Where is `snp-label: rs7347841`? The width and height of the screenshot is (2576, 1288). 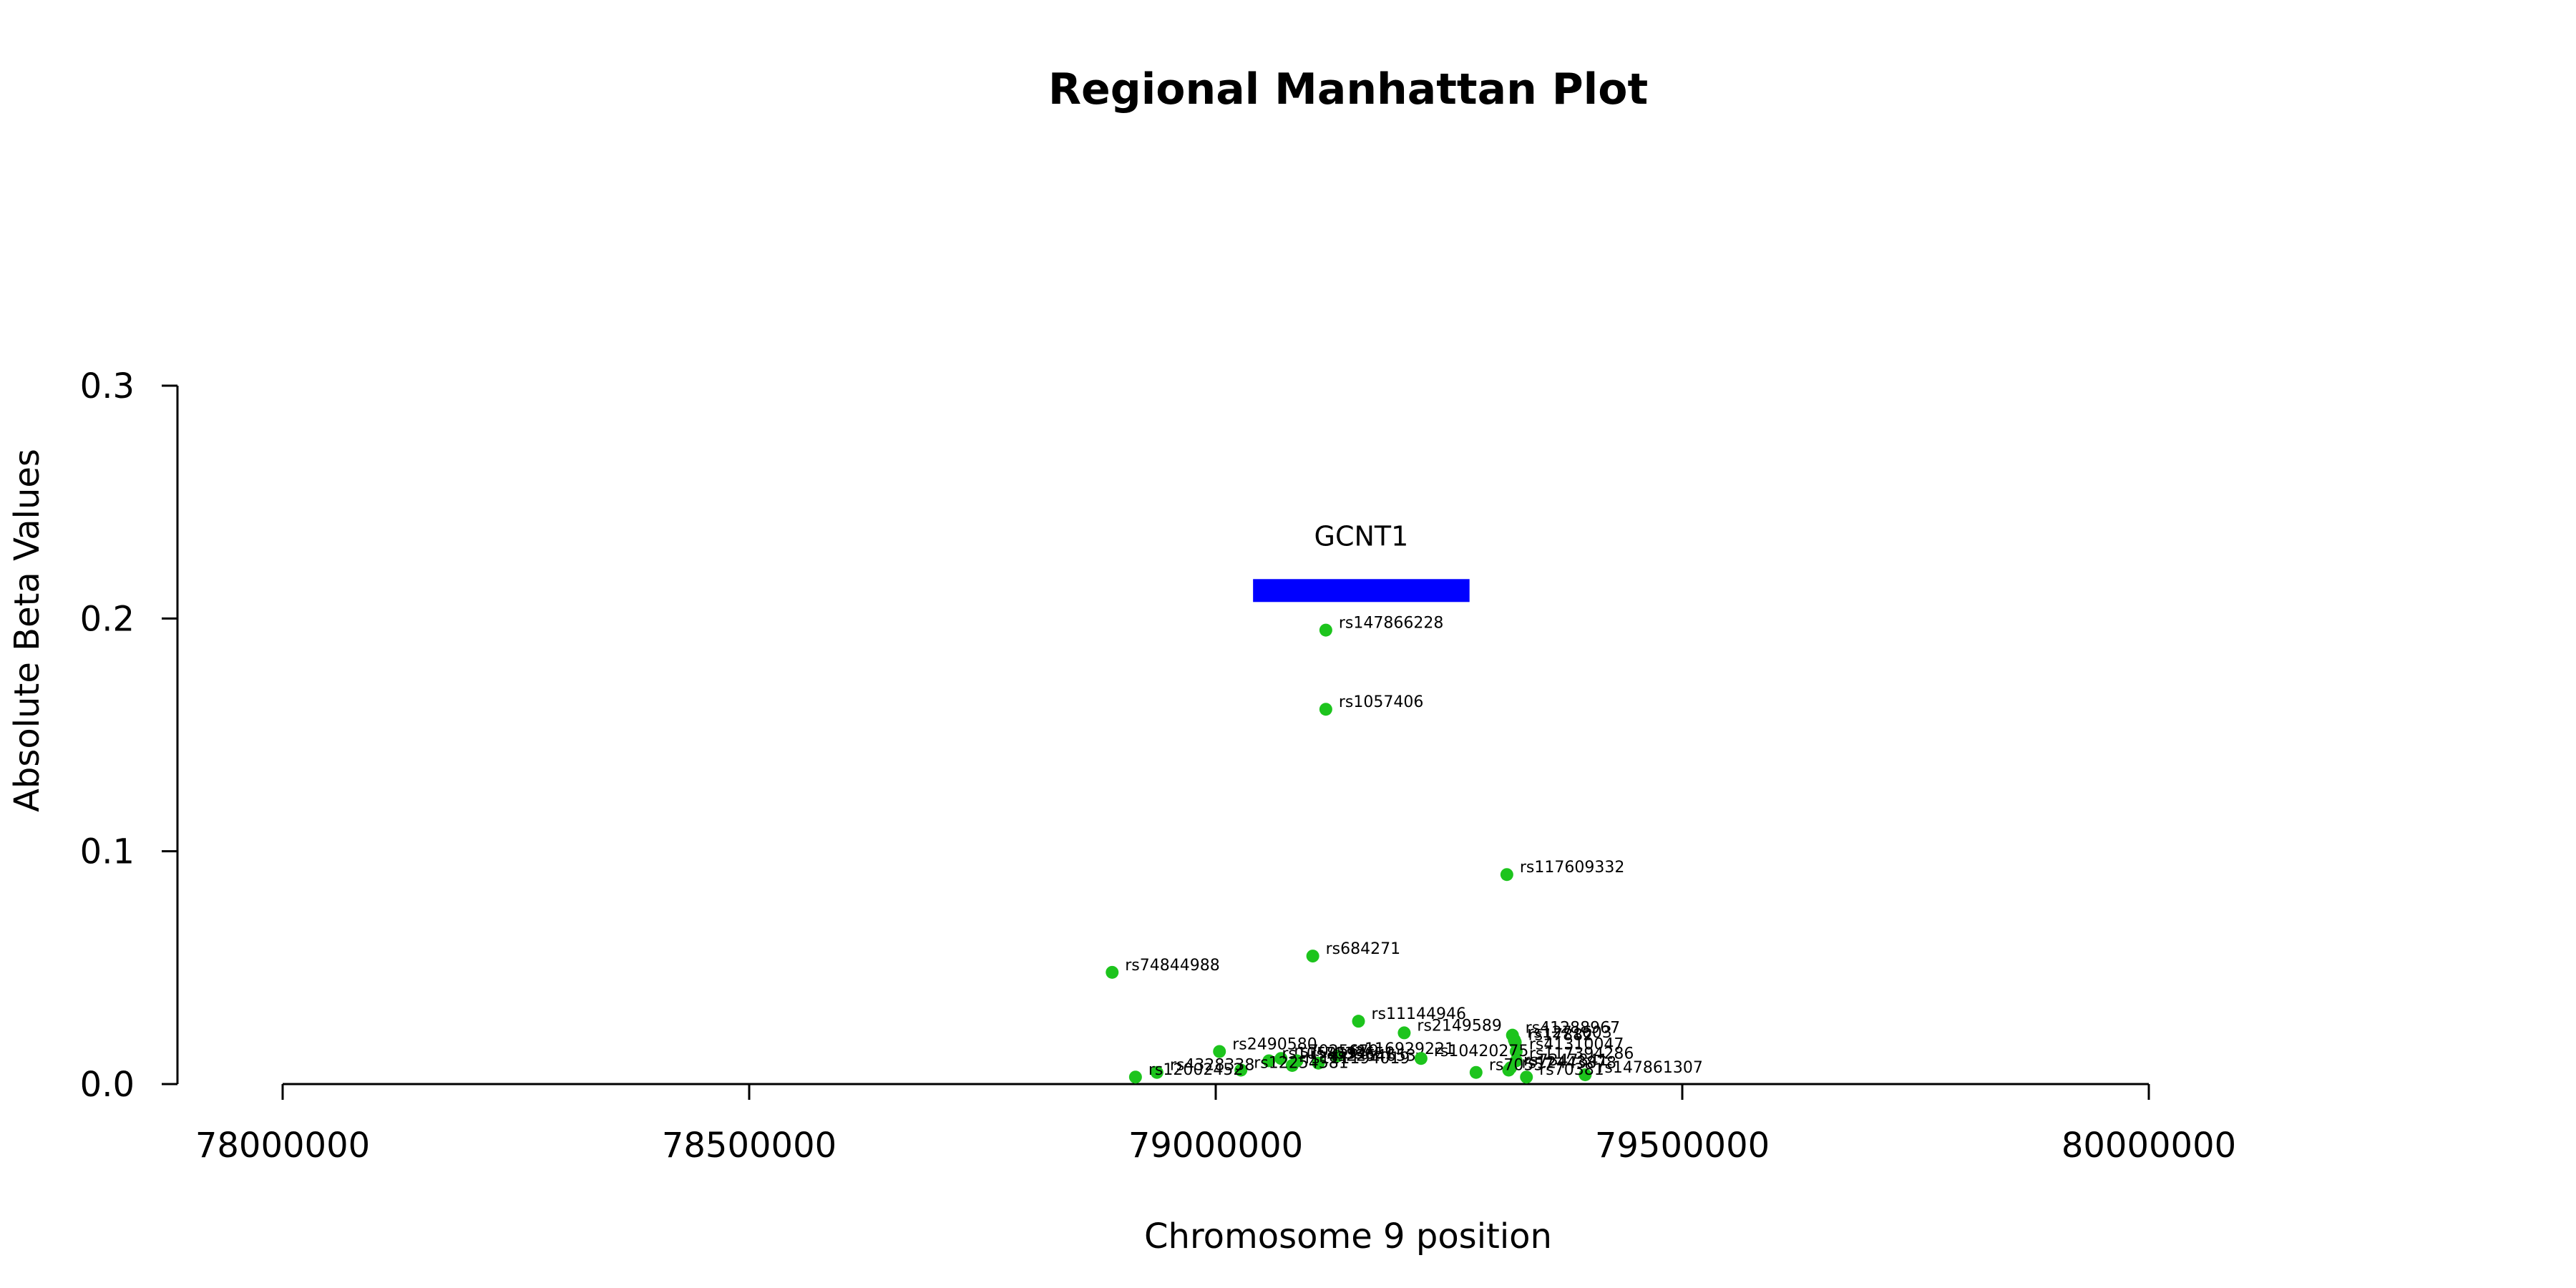
snp-label: rs7347841 is located at coordinates (1566, 1061).